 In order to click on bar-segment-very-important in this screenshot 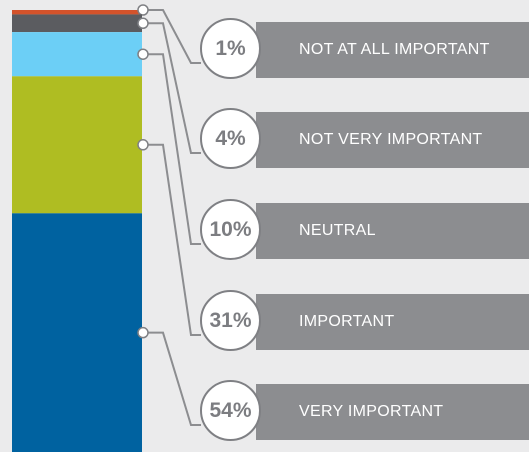, I will do `click(77, 332)`.